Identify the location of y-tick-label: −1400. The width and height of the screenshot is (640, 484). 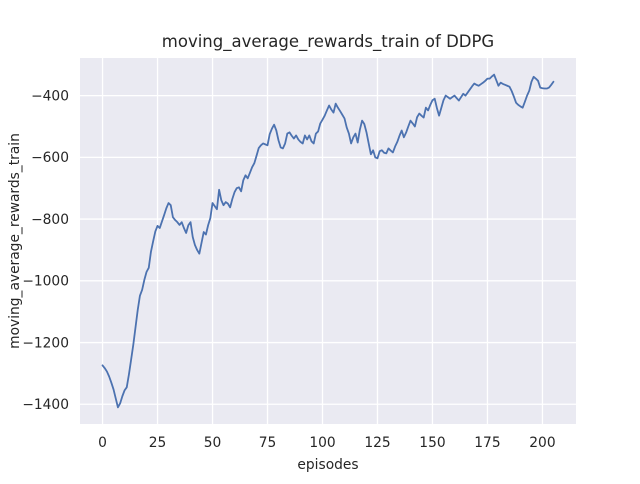
(45, 405).